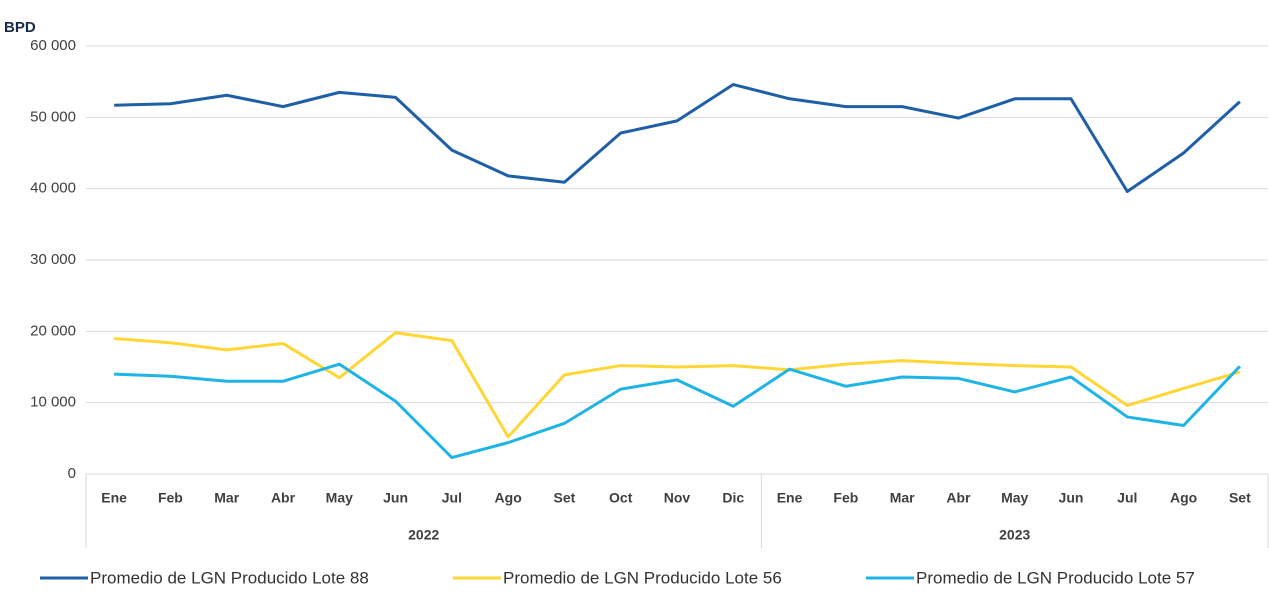 This screenshot has width=1269, height=605. I want to click on legend-label: Promedio de LGN Producido Lote 56, so click(642, 577).